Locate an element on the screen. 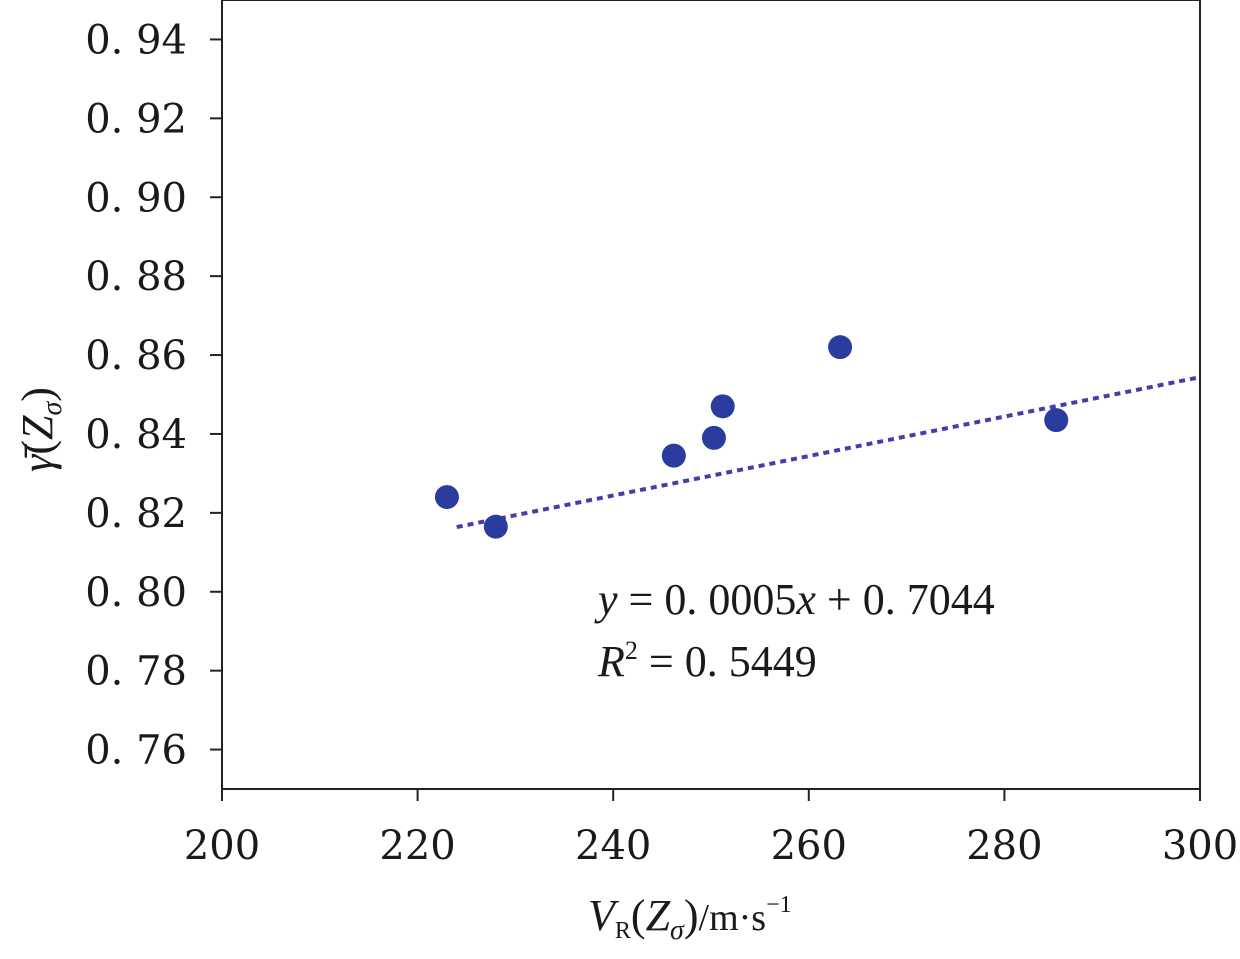 The height and width of the screenshot is (959, 1240). trendline is located at coordinates (828, 452).